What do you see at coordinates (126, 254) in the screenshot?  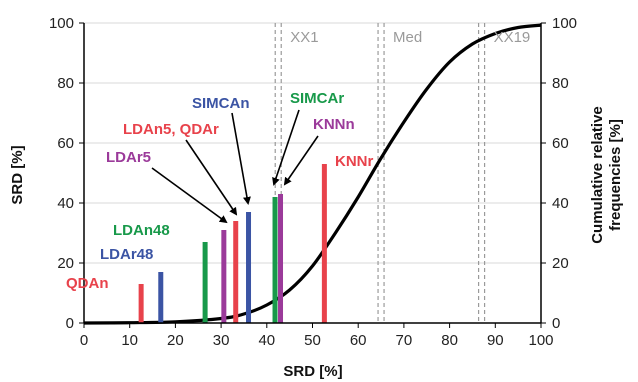 I see `bar-label-ldar48: LDAr48` at bounding box center [126, 254].